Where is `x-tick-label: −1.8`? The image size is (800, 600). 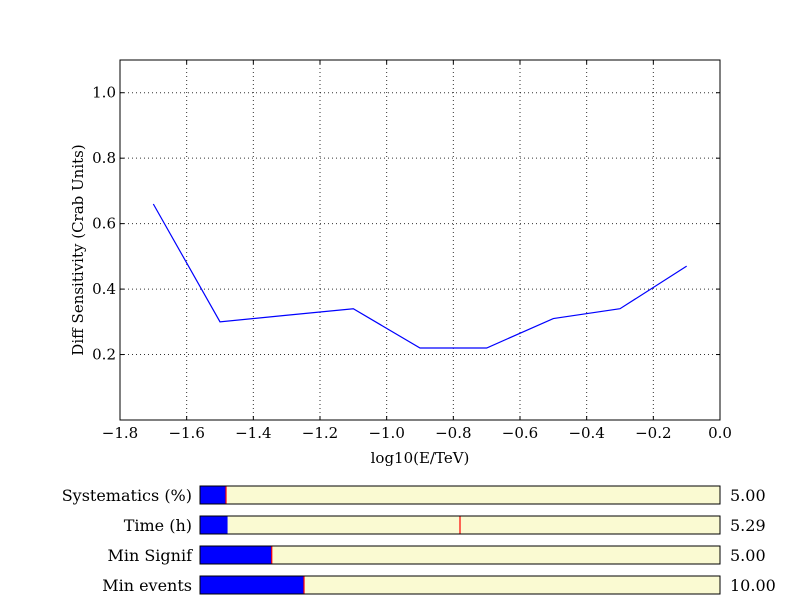 x-tick-label: −1.8 is located at coordinates (120, 433).